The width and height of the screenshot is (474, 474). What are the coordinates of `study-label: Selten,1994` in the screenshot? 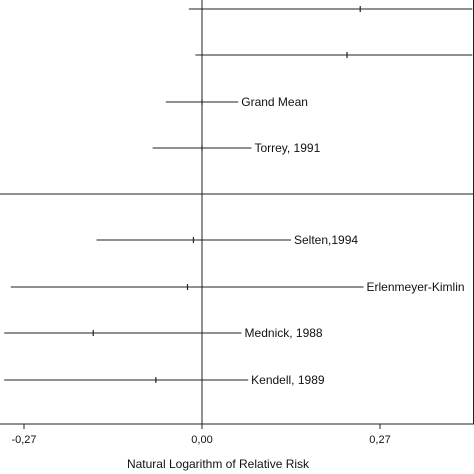 It's located at (326, 240).